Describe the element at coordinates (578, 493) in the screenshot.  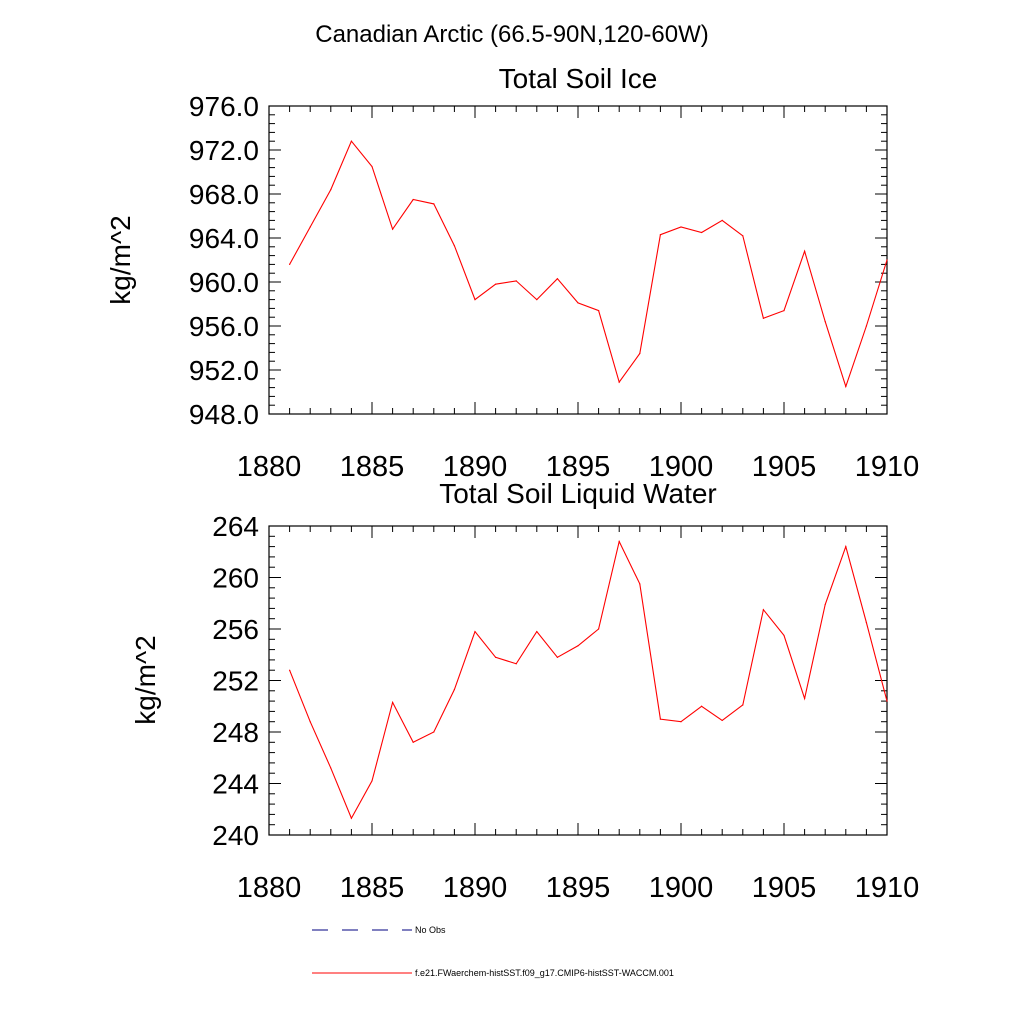
I see `panel-title: Total Soil Liquid Water` at that location.